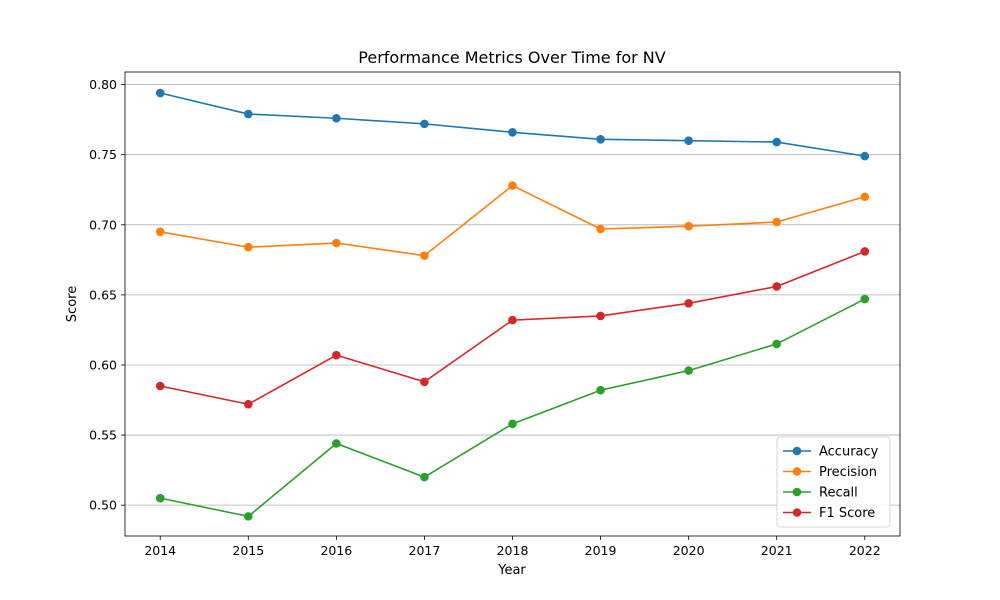 The width and height of the screenshot is (1000, 600). I want to click on y-tick-label: 0.50, so click(103, 505).